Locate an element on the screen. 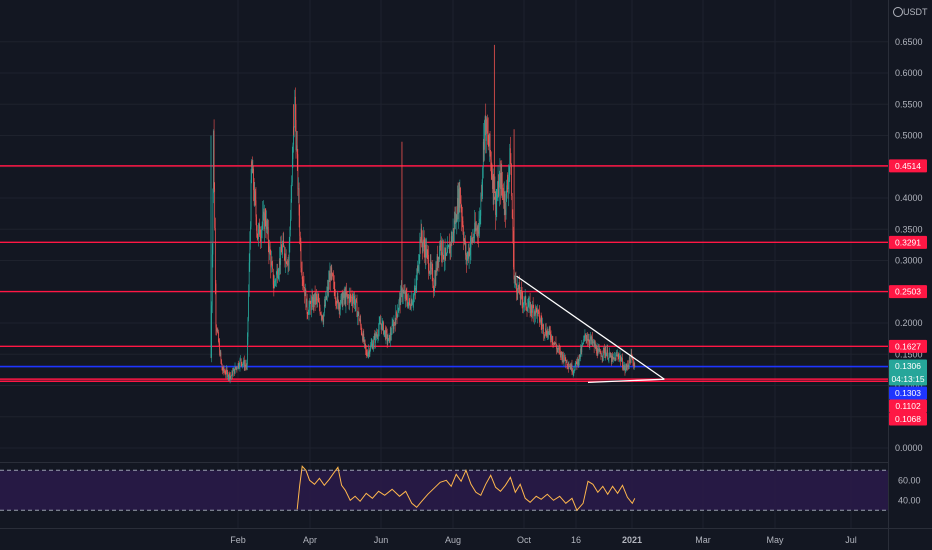 The width and height of the screenshot is (932, 550). rsi-pane is located at coordinates (444, 488).